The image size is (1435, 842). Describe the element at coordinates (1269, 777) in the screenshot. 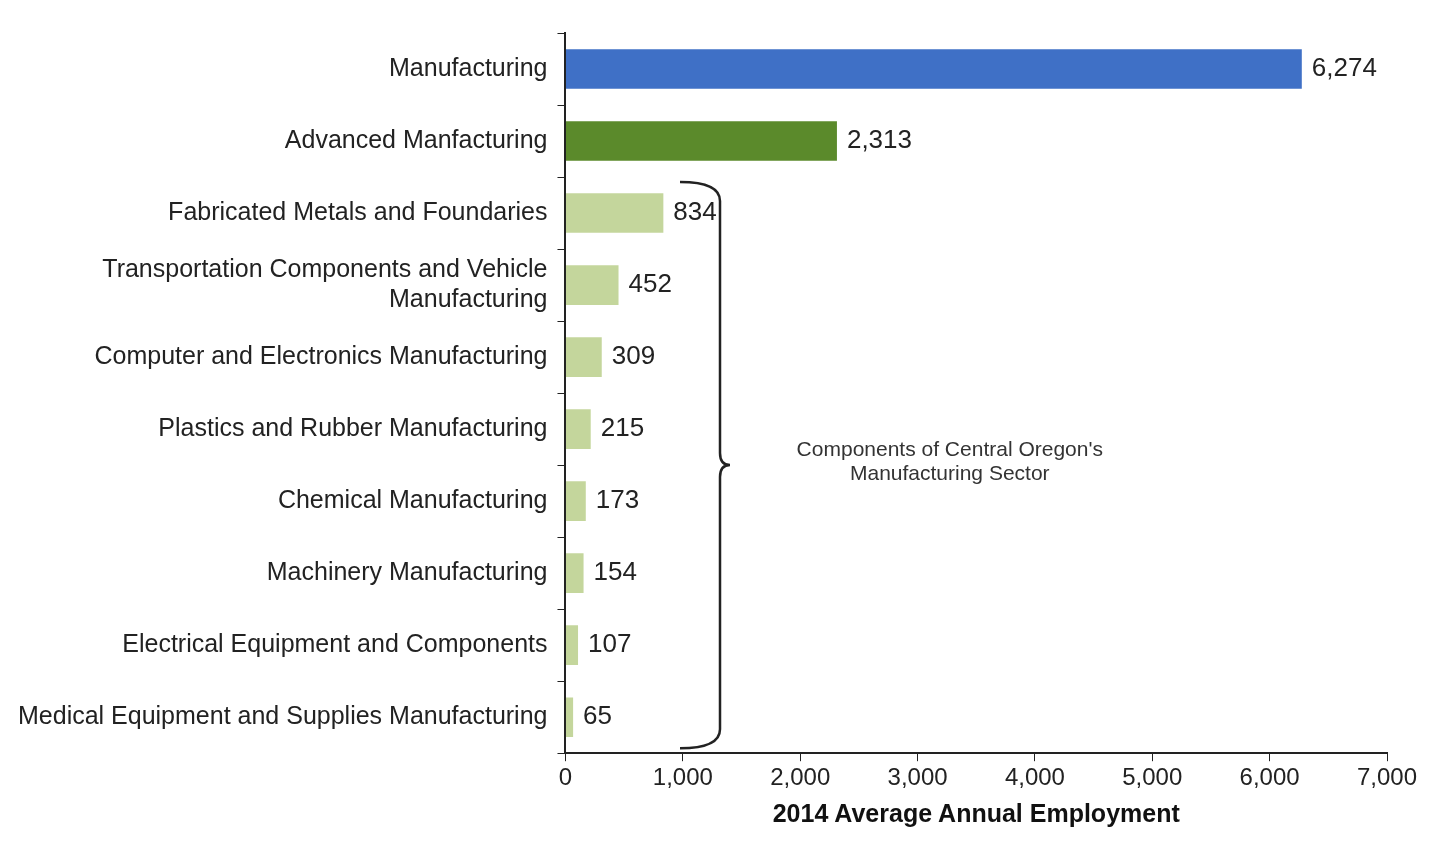

I see `x-tick-label: 6,000` at that location.